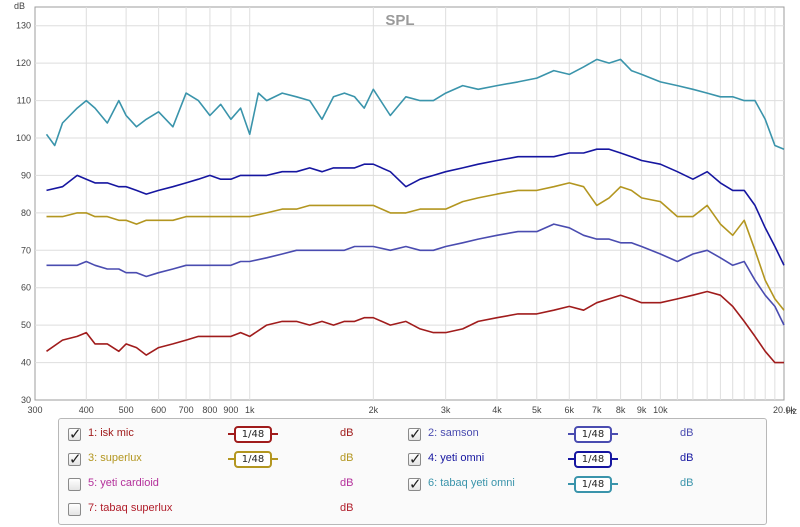 This screenshot has height=527, width=800. Describe the element at coordinates (130, 508) in the screenshot. I see `legend-label: 7: tabaq superlux` at that location.